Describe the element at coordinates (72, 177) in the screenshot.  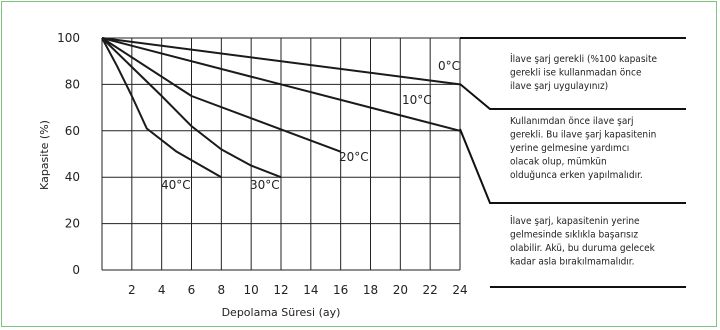
I see `y-tick-label: 40` at that location.